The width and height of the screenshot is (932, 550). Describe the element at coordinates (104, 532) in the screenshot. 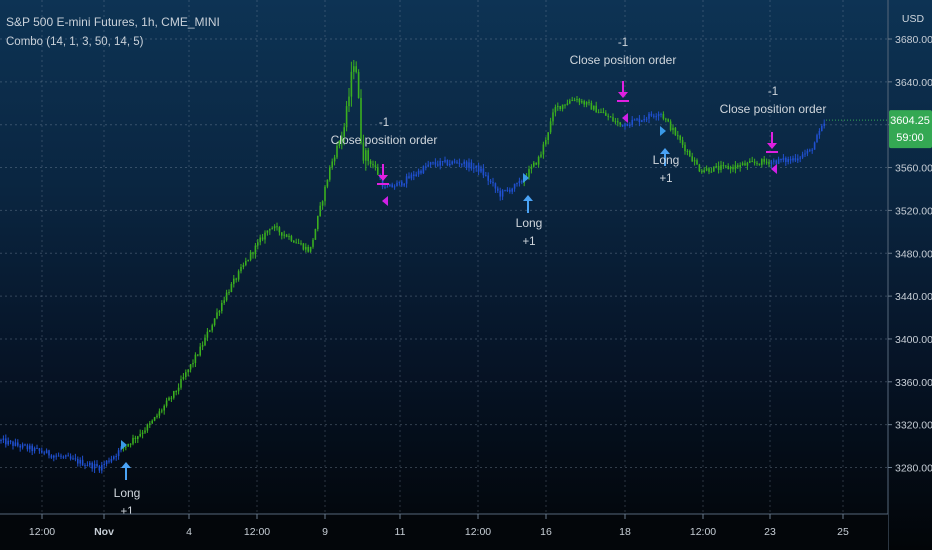

I see `time-tick-label: Nov` at that location.